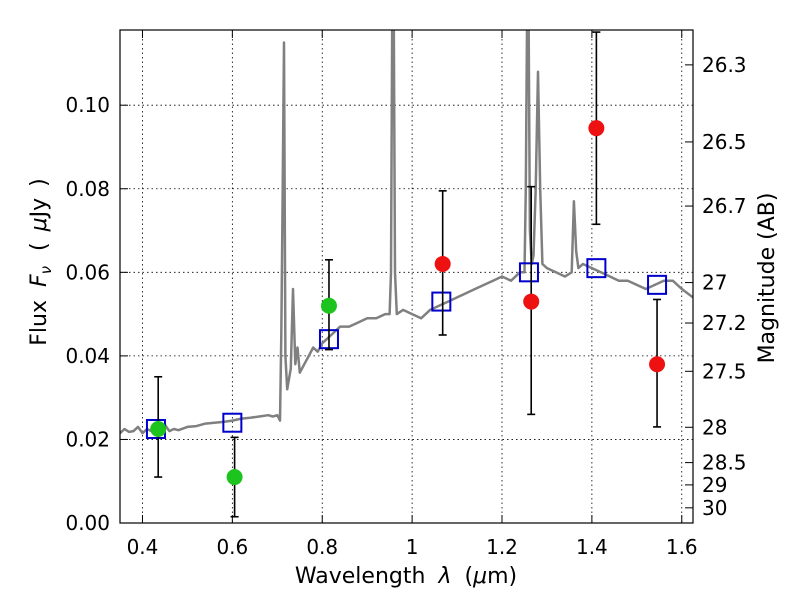  What do you see at coordinates (724, 65) in the screenshot?
I see `magnitude-tick-label: 26.3` at bounding box center [724, 65].